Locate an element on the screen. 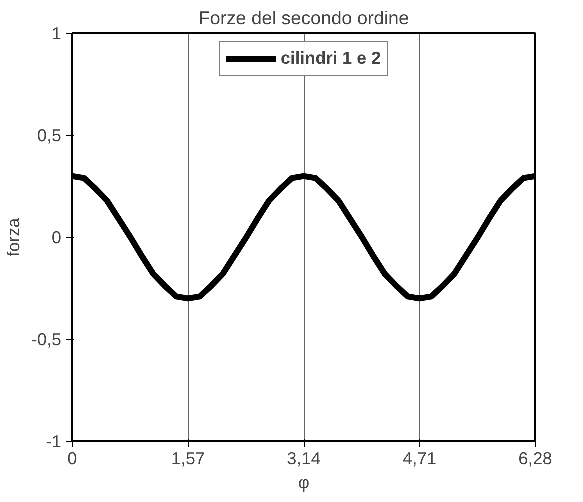  x-tick-label: 1,57 is located at coordinates (188, 458).